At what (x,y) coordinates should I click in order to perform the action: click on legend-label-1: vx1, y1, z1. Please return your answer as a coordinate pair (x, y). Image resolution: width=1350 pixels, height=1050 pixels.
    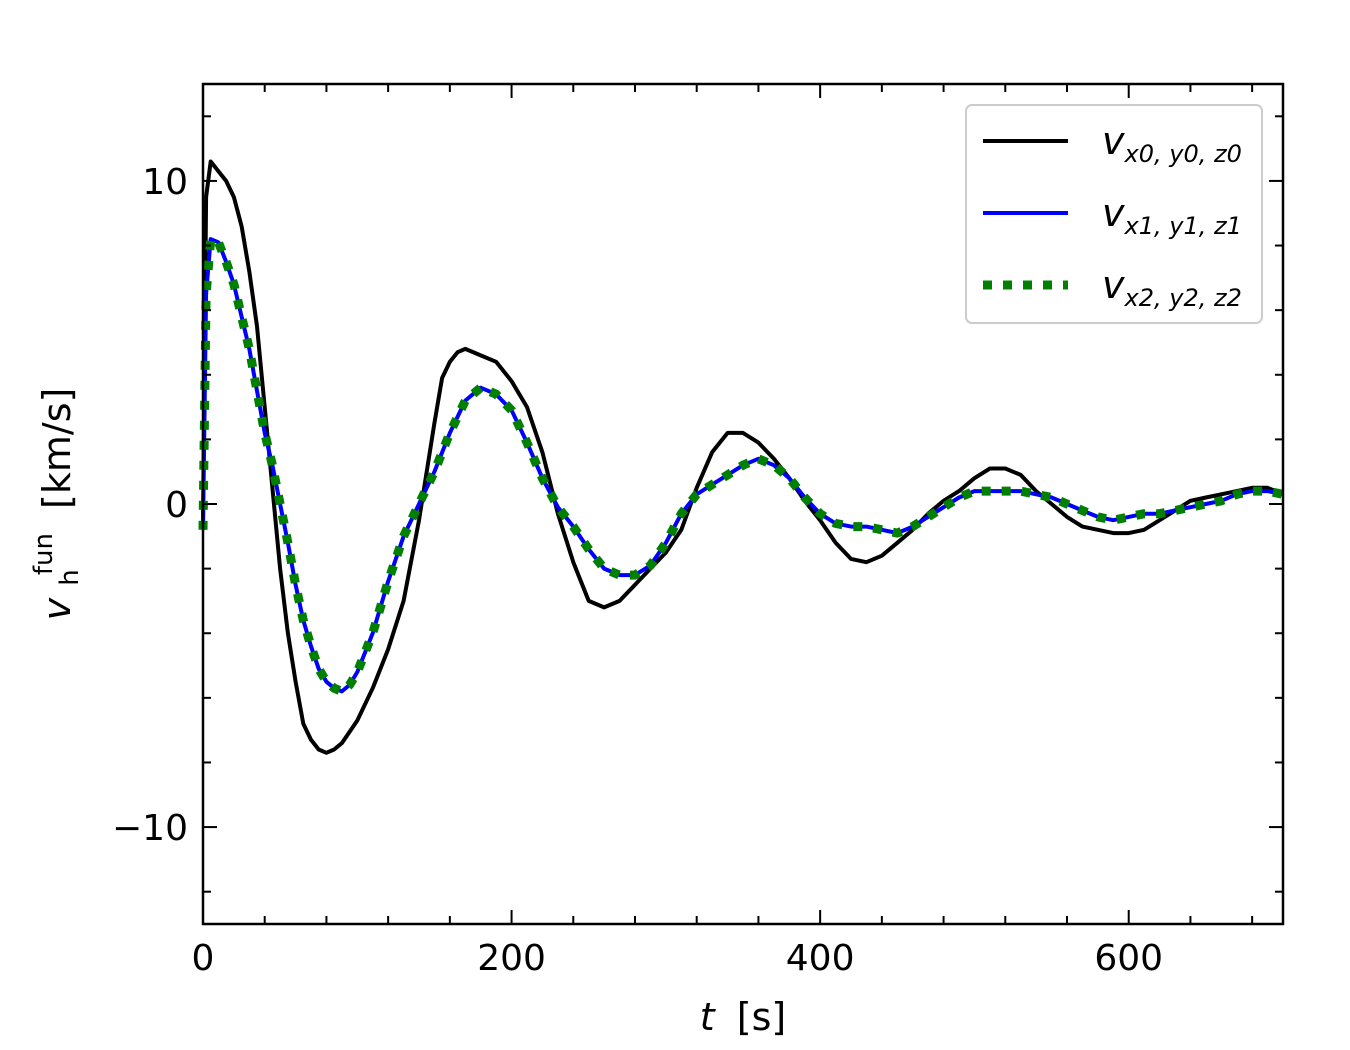
    Looking at the image, I should click on (1172, 215).